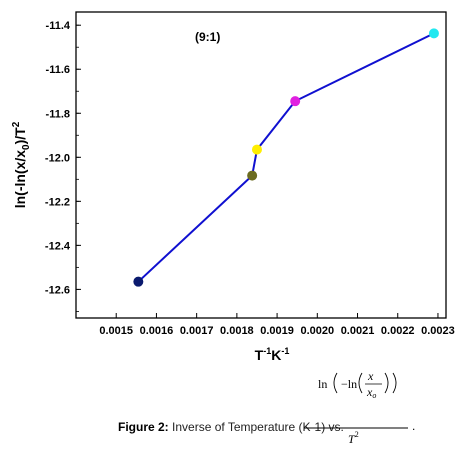 The image size is (459, 449). I want to click on x-tick-label: 0.0015, so click(116, 331).